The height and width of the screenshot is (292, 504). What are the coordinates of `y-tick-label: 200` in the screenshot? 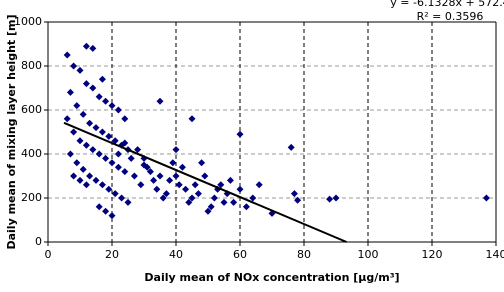 It's located at (31, 197).